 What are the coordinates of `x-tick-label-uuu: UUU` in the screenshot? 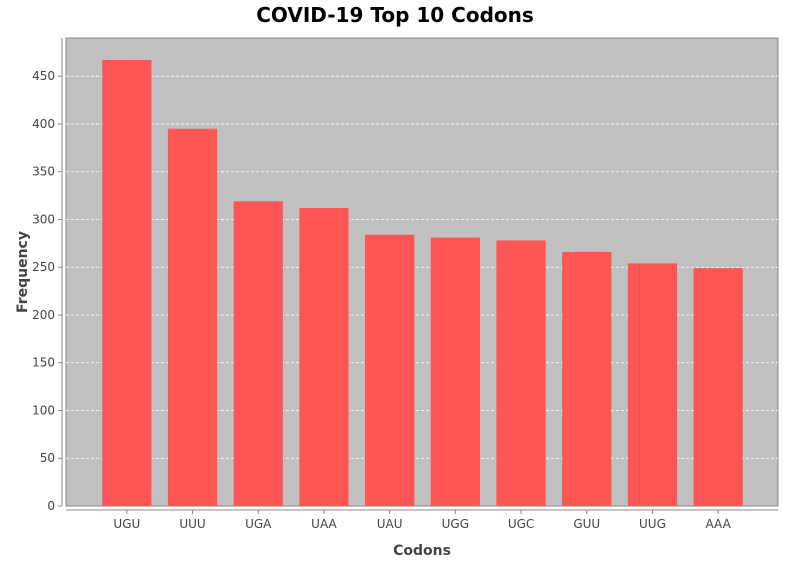 It's located at (192, 524).